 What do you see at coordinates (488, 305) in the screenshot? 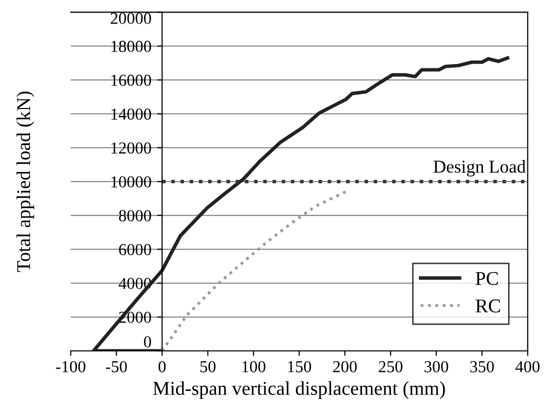
I see `legend-label: RC` at bounding box center [488, 305].